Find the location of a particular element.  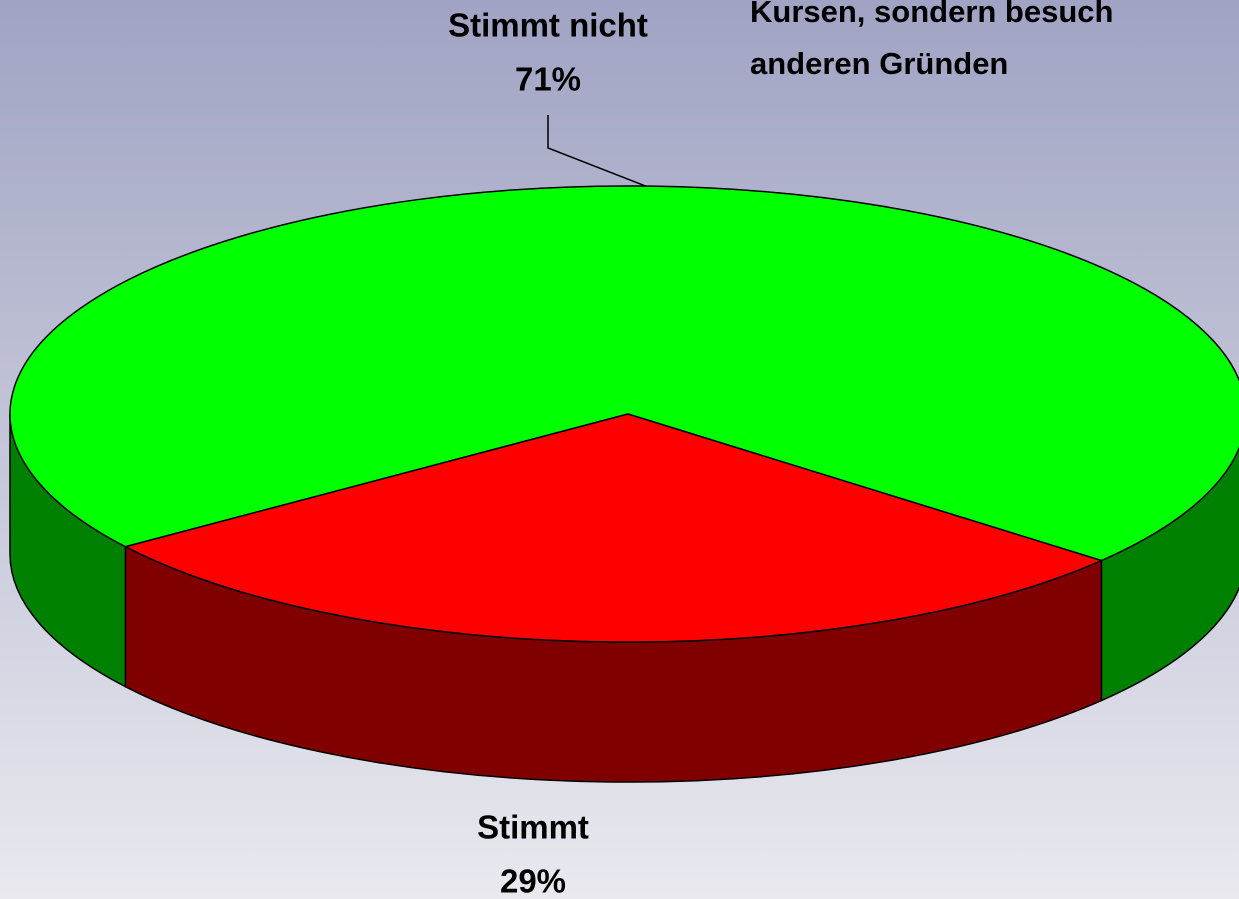

slice-label: Stimmt nicht is located at coordinates (548, 25).